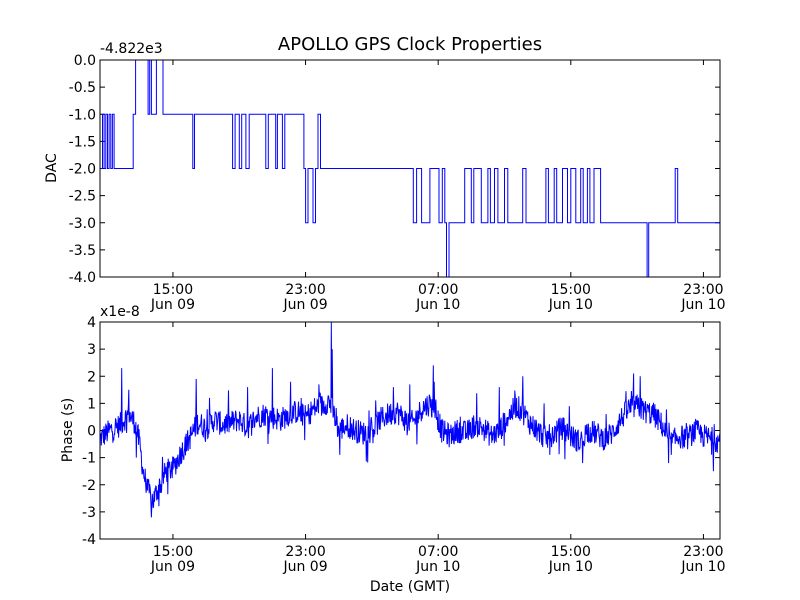 Image resolution: width=800 pixels, height=600 pixels. What do you see at coordinates (91, 350) in the screenshot?
I see `phase-y-tick-label: 3` at bounding box center [91, 350].